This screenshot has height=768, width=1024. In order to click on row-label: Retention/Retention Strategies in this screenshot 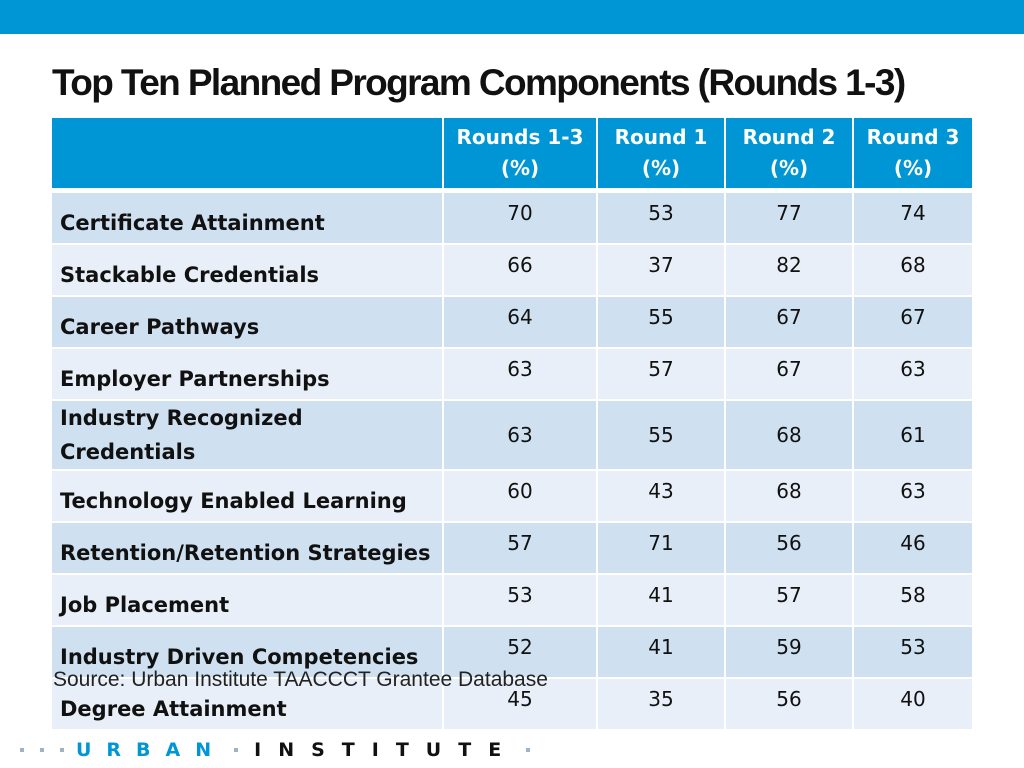, I will do `click(248, 548)`.